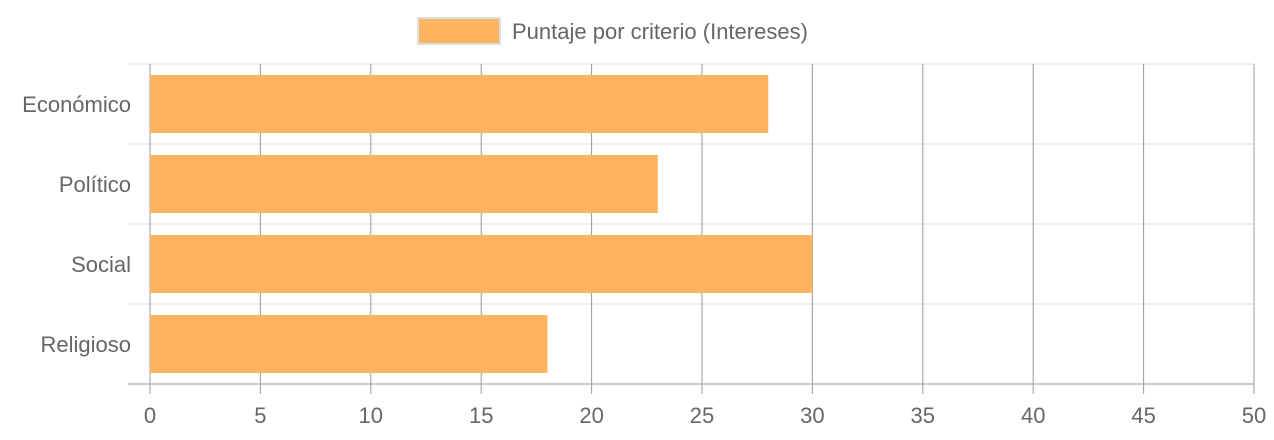 The width and height of the screenshot is (1274, 440). Describe the element at coordinates (86, 344) in the screenshot. I see `category-label: Religioso` at that location.